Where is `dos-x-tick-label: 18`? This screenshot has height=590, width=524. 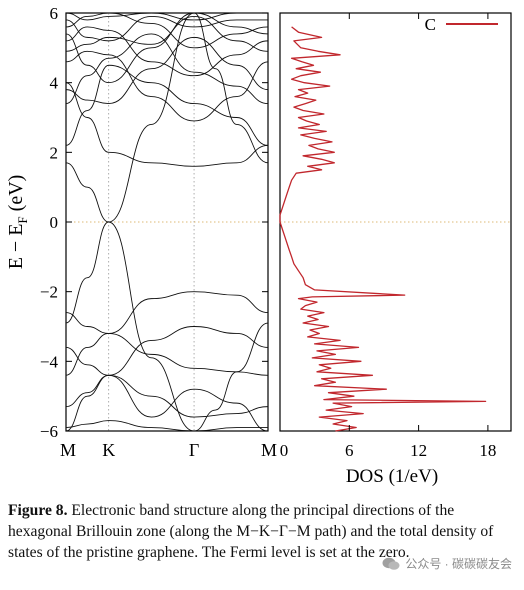
dos-x-tick-label: 18 is located at coordinates (487, 450).